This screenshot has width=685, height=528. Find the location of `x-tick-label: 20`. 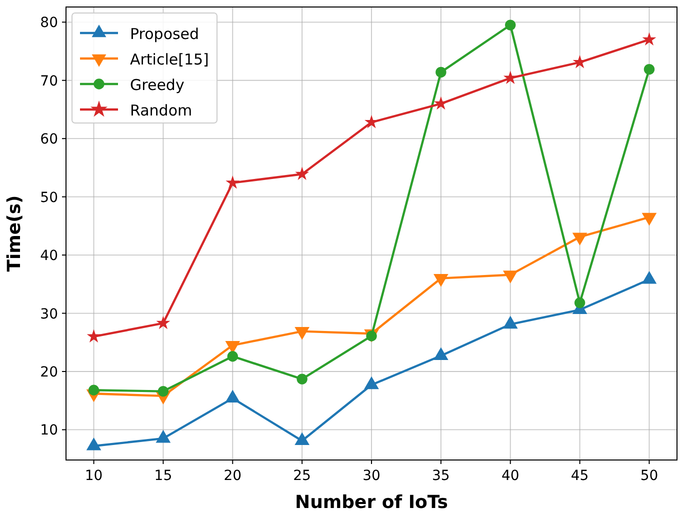

x-tick-label: 20 is located at coordinates (233, 476).